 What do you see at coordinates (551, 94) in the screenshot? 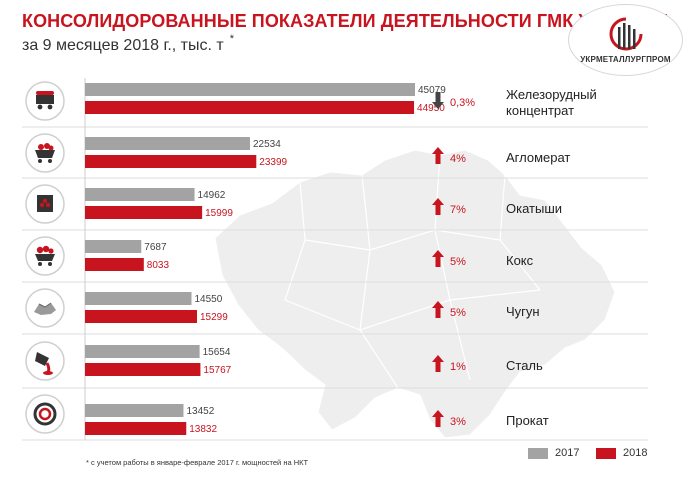
I see `category-label: Железорудный` at bounding box center [551, 94].